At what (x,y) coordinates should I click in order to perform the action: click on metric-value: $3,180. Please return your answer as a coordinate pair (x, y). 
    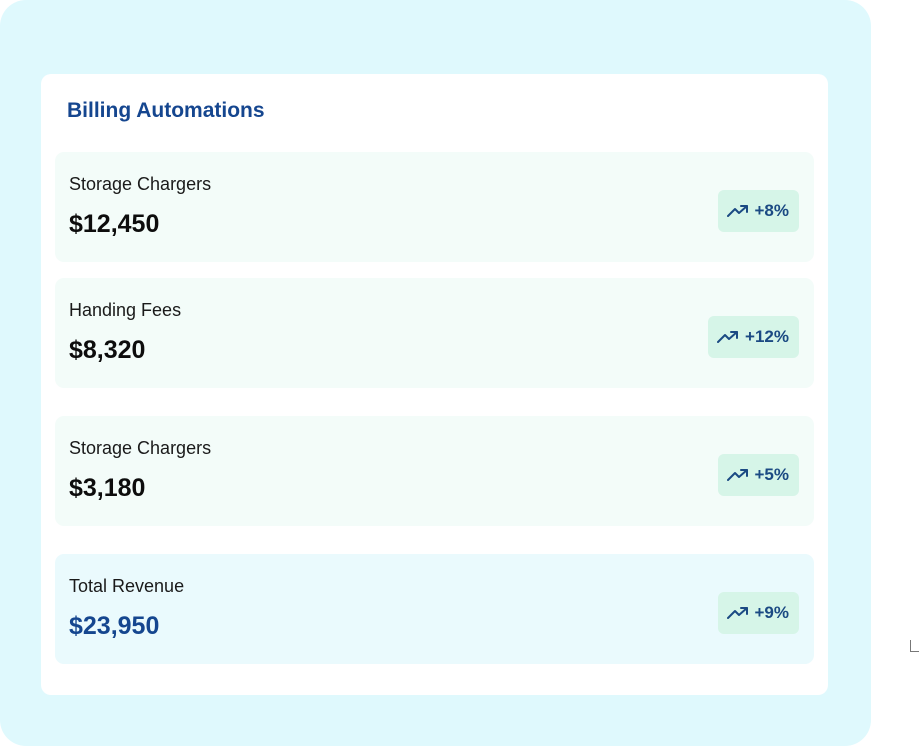
    Looking at the image, I should click on (107, 488).